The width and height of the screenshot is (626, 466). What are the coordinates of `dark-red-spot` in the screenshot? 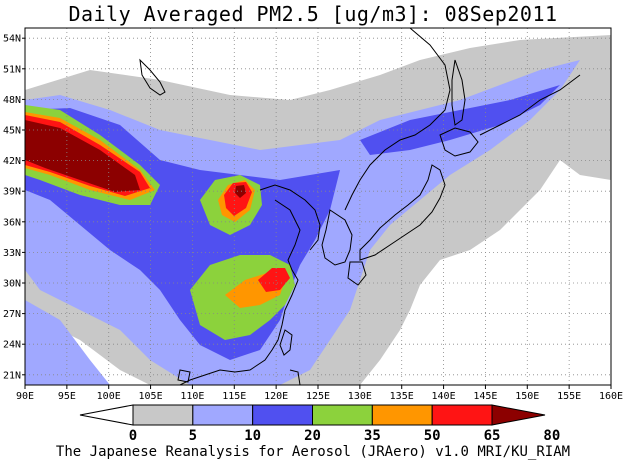 It's located at (240, 191).